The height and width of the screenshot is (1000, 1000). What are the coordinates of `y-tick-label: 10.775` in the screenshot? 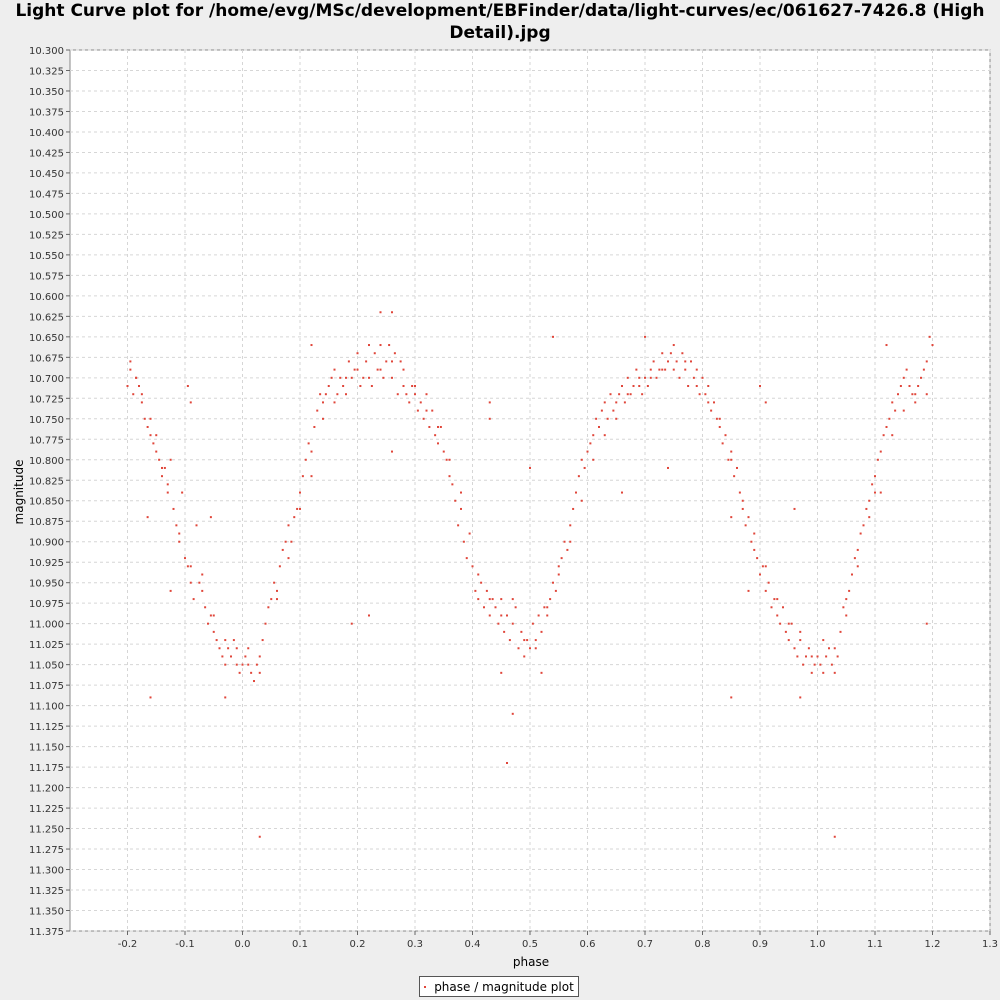 It's located at (46, 440).